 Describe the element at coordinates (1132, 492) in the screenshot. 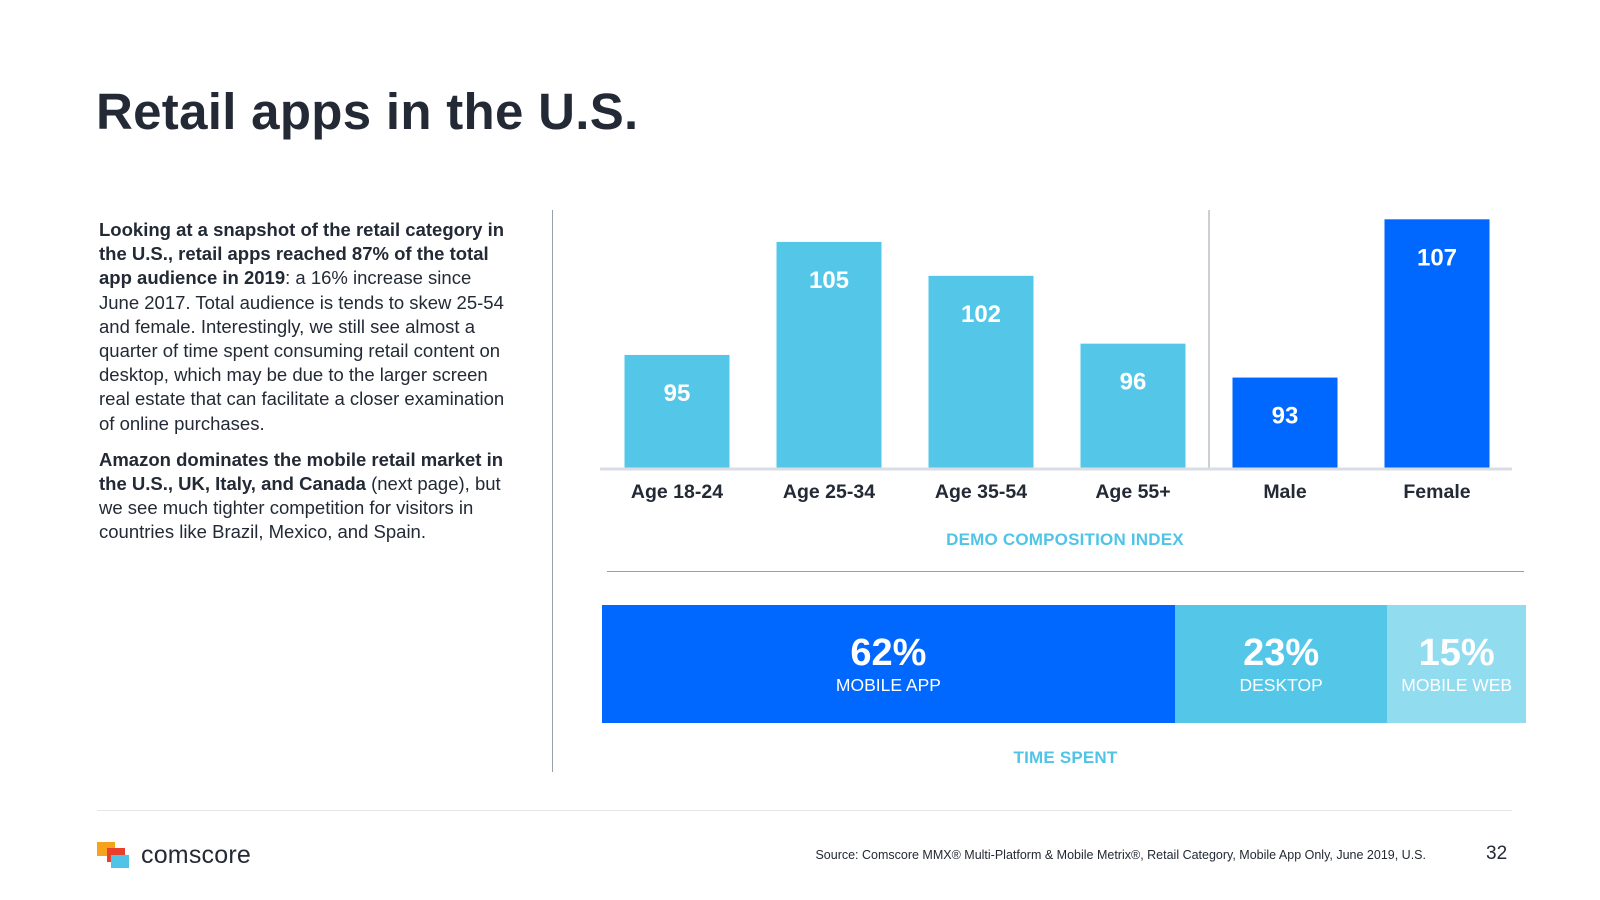

I see `category-label: Age 55+` at that location.